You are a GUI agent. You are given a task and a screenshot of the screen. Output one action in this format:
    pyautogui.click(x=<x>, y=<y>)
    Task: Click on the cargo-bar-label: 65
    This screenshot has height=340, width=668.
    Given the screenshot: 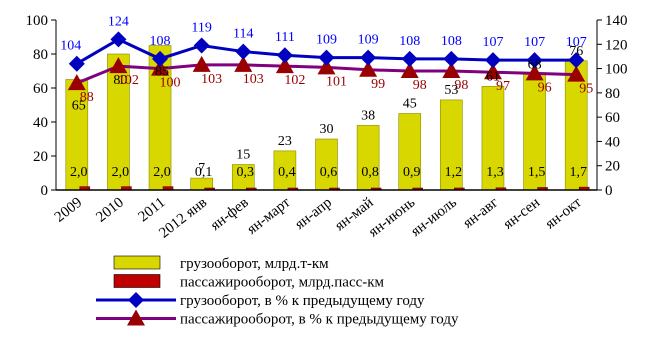 What is the action you would take?
    pyautogui.click(x=79, y=106)
    